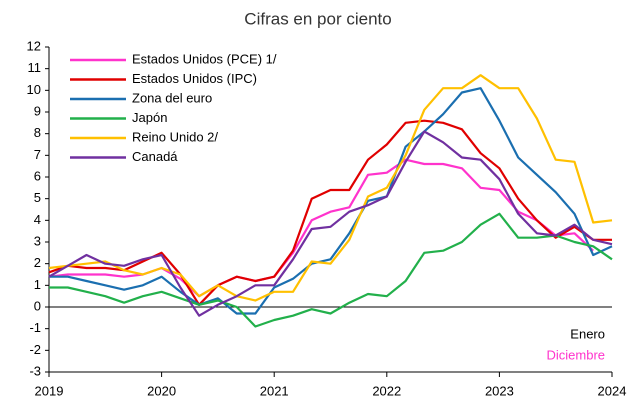 This screenshot has width=636, height=404. Describe the element at coordinates (612, 390) in the screenshot. I see `x-tick-label: 2024` at that location.